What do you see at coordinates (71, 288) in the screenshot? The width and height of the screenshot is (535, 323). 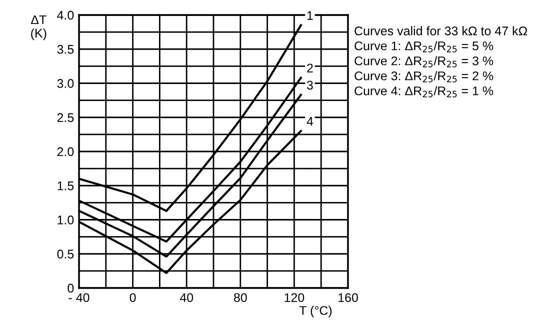 I see `y-tick-label: 0` at bounding box center [71, 288].